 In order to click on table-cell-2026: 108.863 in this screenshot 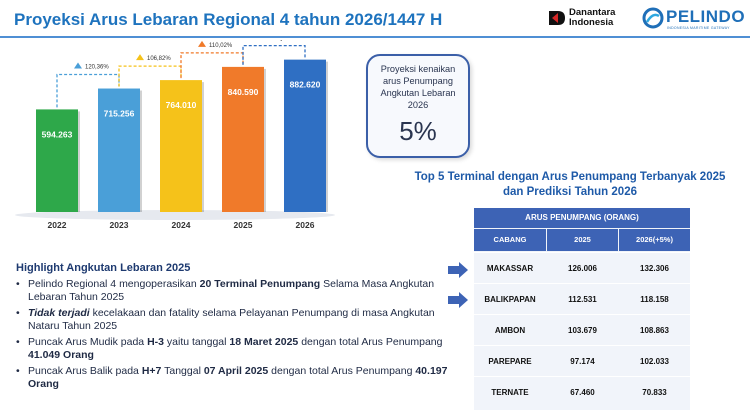, I will do `click(654, 330)`.